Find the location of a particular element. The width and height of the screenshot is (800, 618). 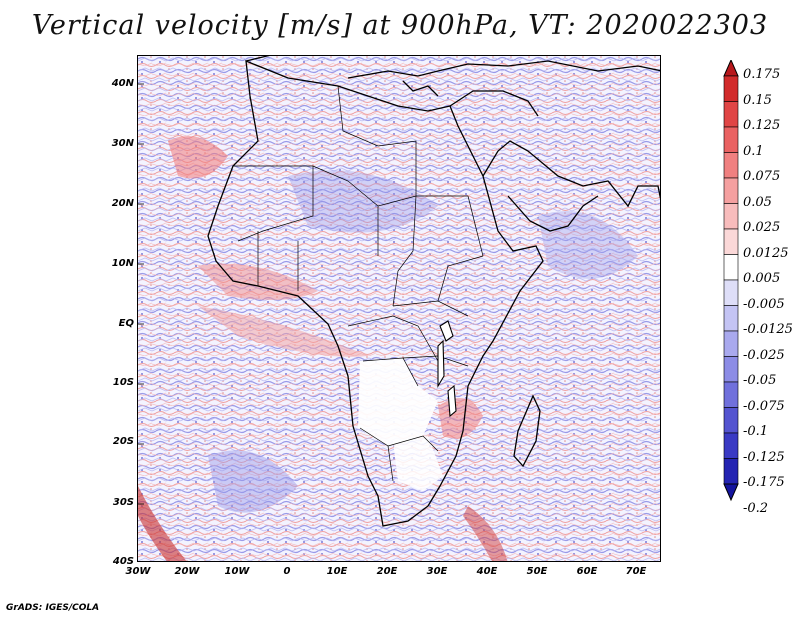

colorbar-tick-label: -0.05 is located at coordinates (760, 380).